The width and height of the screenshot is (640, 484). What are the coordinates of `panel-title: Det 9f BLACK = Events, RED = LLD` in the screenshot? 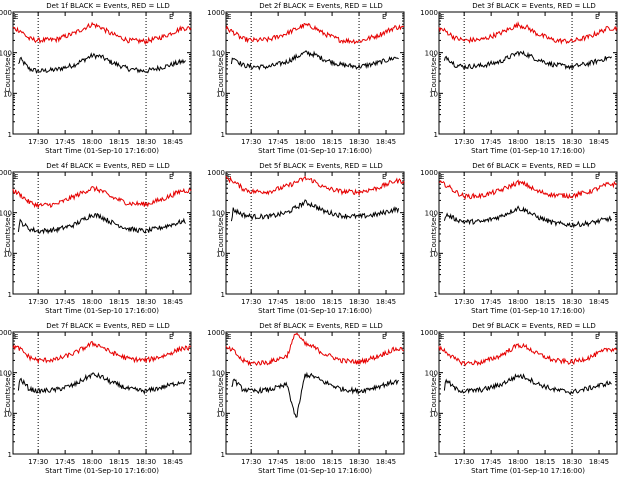 It's located at (533, 326).